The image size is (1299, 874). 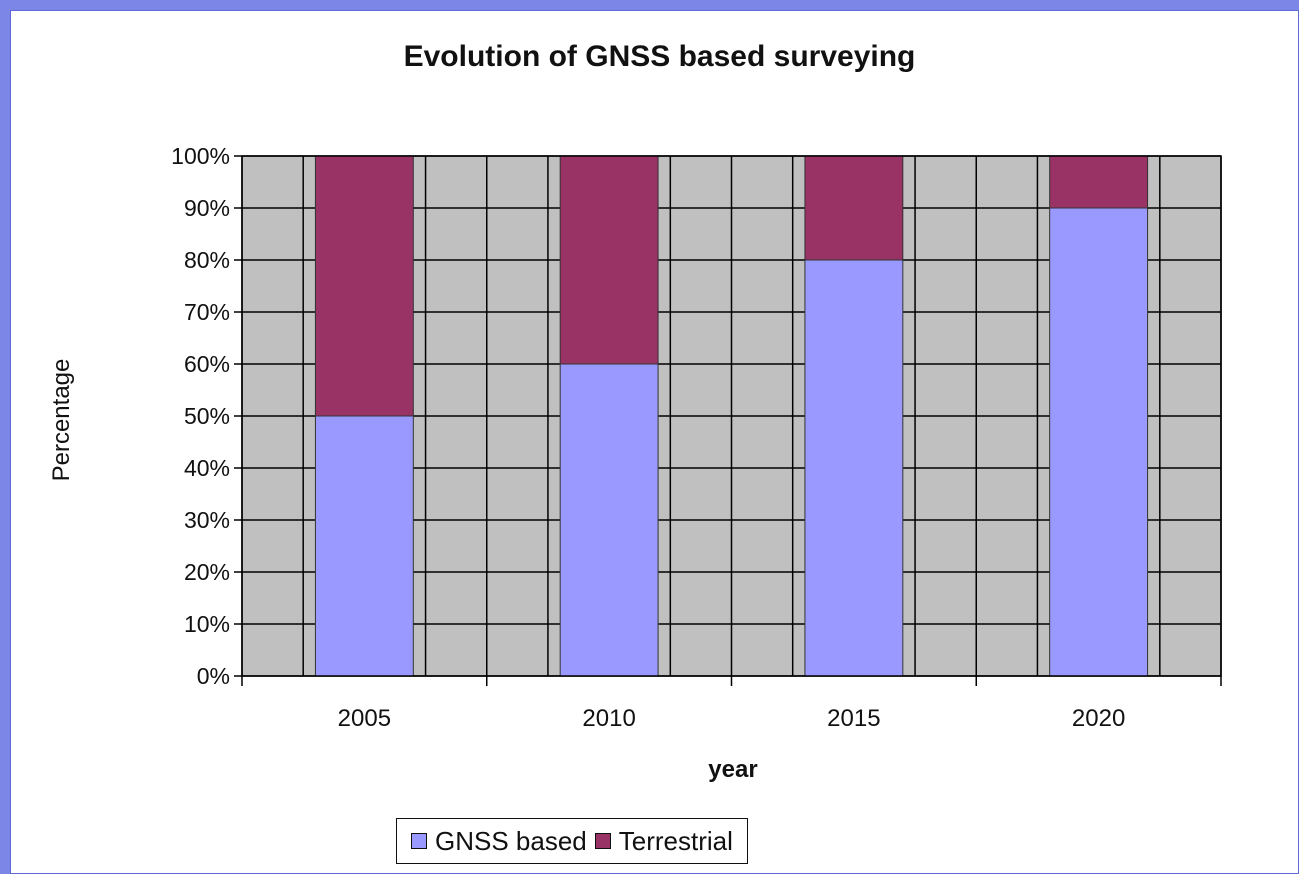 I want to click on chart-title: Evolution of GNSS based surveying, so click(x=659, y=56).